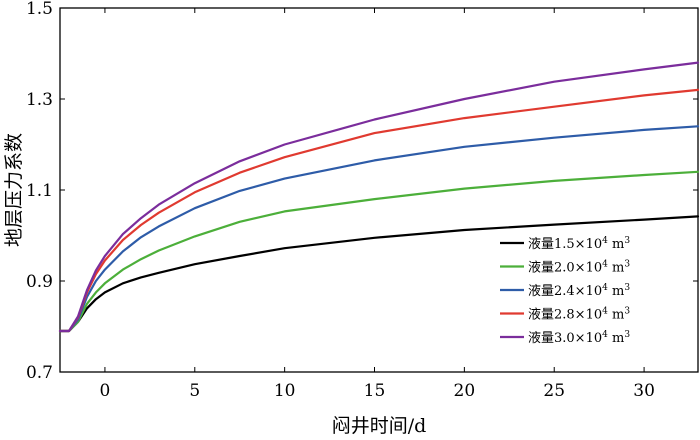 This screenshot has height=440, width=700. I want to click on y-tick-label: 0.7, so click(39, 373).